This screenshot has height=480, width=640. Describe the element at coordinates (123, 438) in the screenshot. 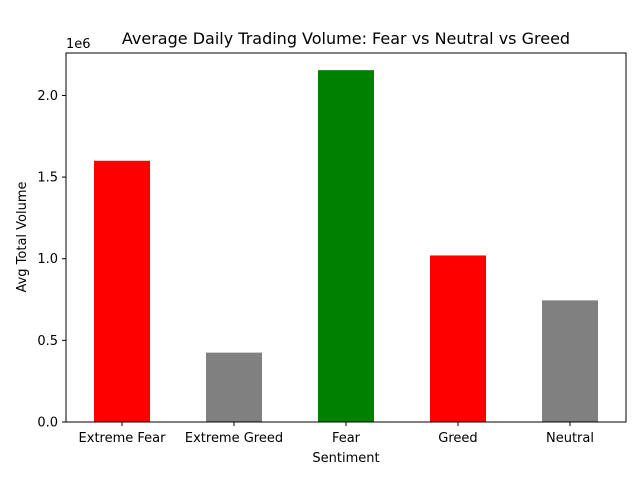

I see `x-tick-label: Extreme Fear` at that location.